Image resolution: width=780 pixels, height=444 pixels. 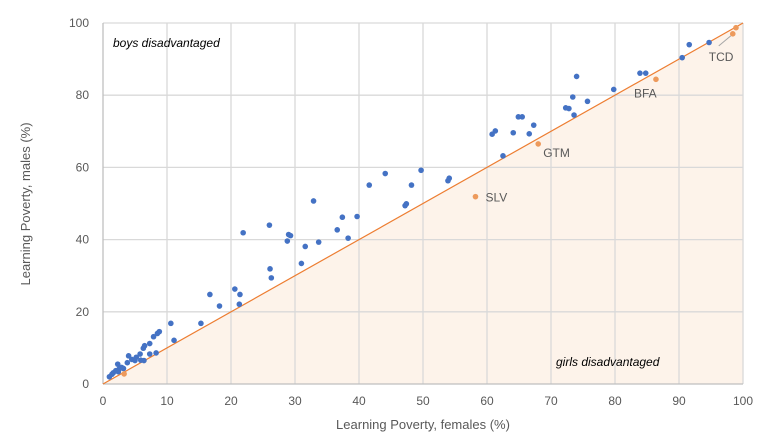 I want to click on x-tick-label: 100, so click(x=743, y=401).